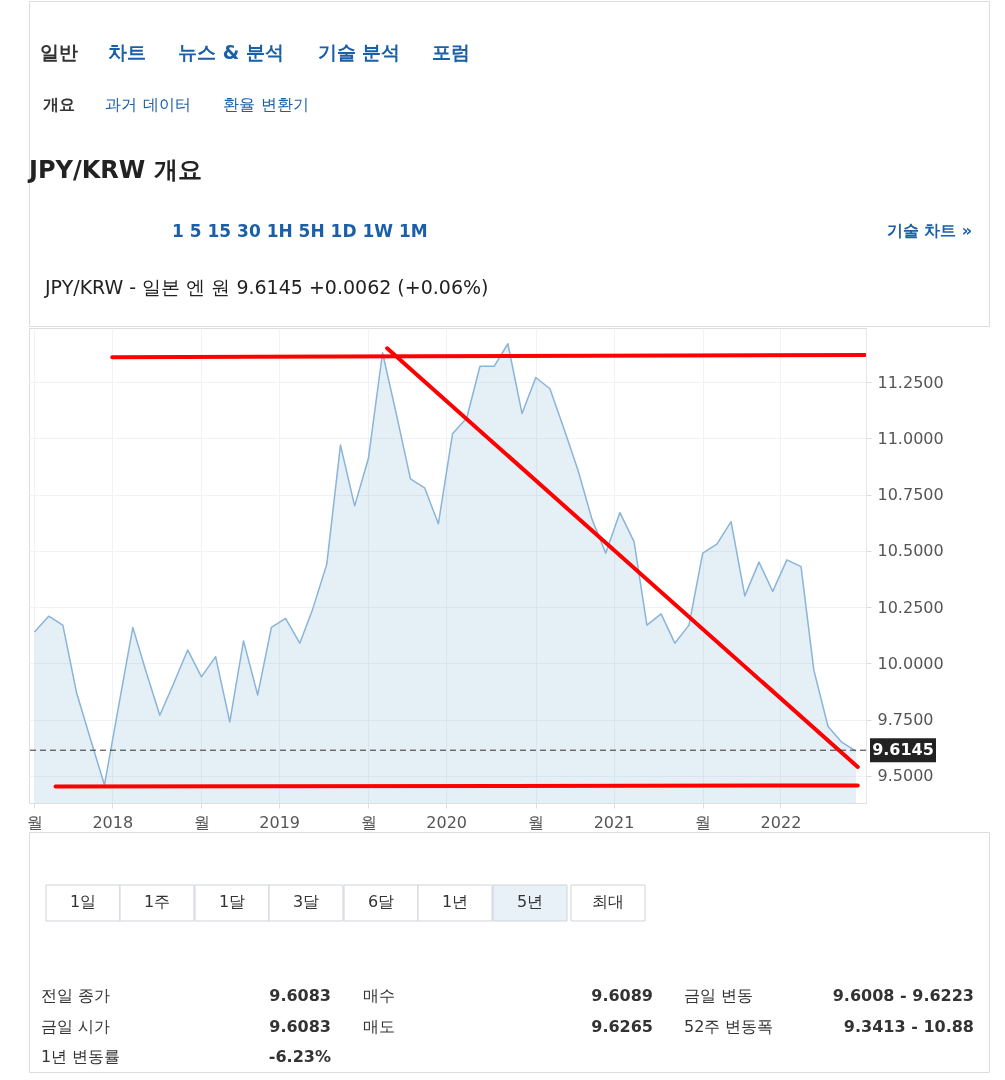  Describe the element at coordinates (127, 52) in the screenshot. I see `text: 차트` at that location.